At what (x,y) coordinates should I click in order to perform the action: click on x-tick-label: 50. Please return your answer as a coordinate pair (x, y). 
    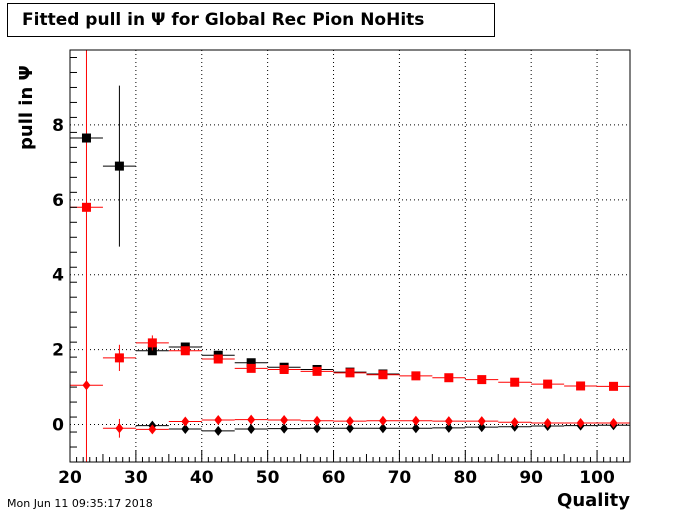
    Looking at the image, I should click on (268, 478).